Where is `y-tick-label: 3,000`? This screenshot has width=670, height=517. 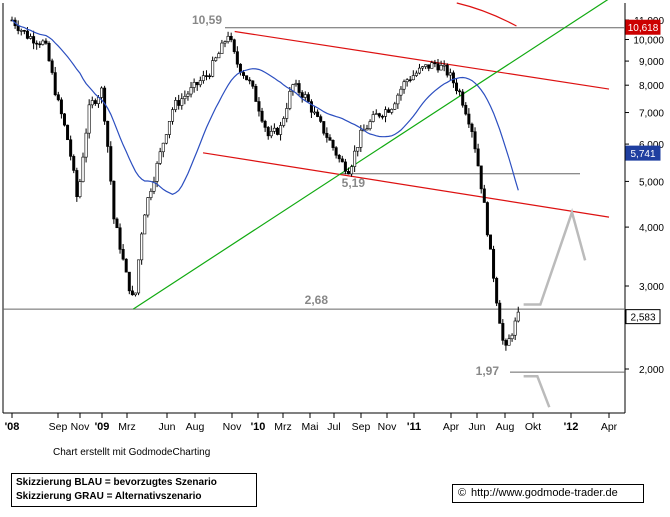
y-tick-label: 3,000 is located at coordinates (651, 287).